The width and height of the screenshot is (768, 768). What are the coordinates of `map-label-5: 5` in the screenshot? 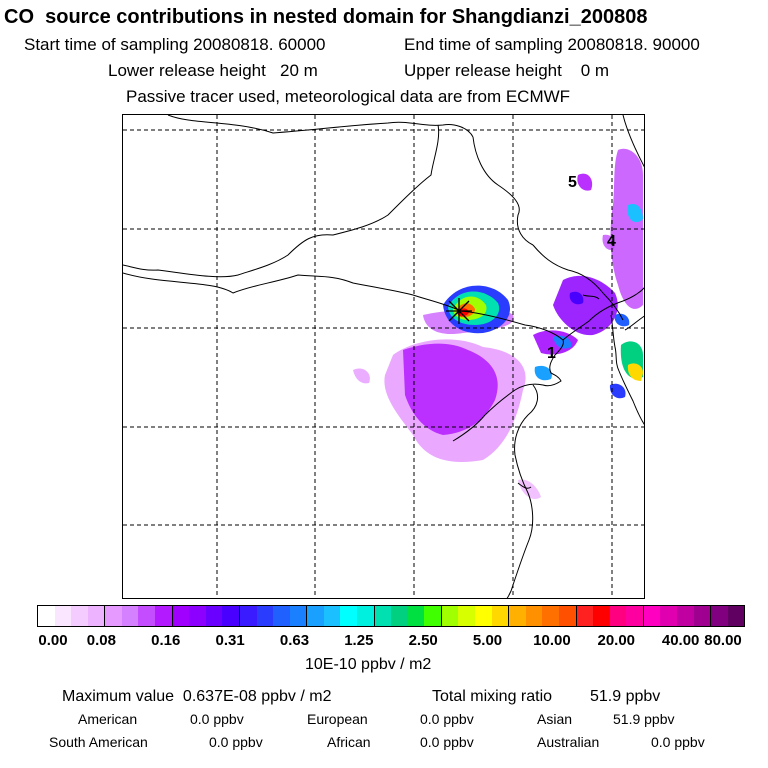 It's located at (572, 182).